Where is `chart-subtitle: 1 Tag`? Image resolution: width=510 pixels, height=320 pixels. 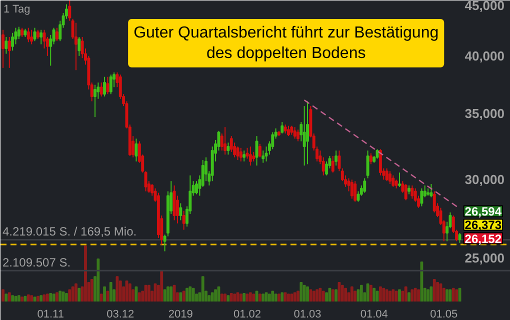 chart-subtitle: 1 Tag is located at coordinates (17, 10).